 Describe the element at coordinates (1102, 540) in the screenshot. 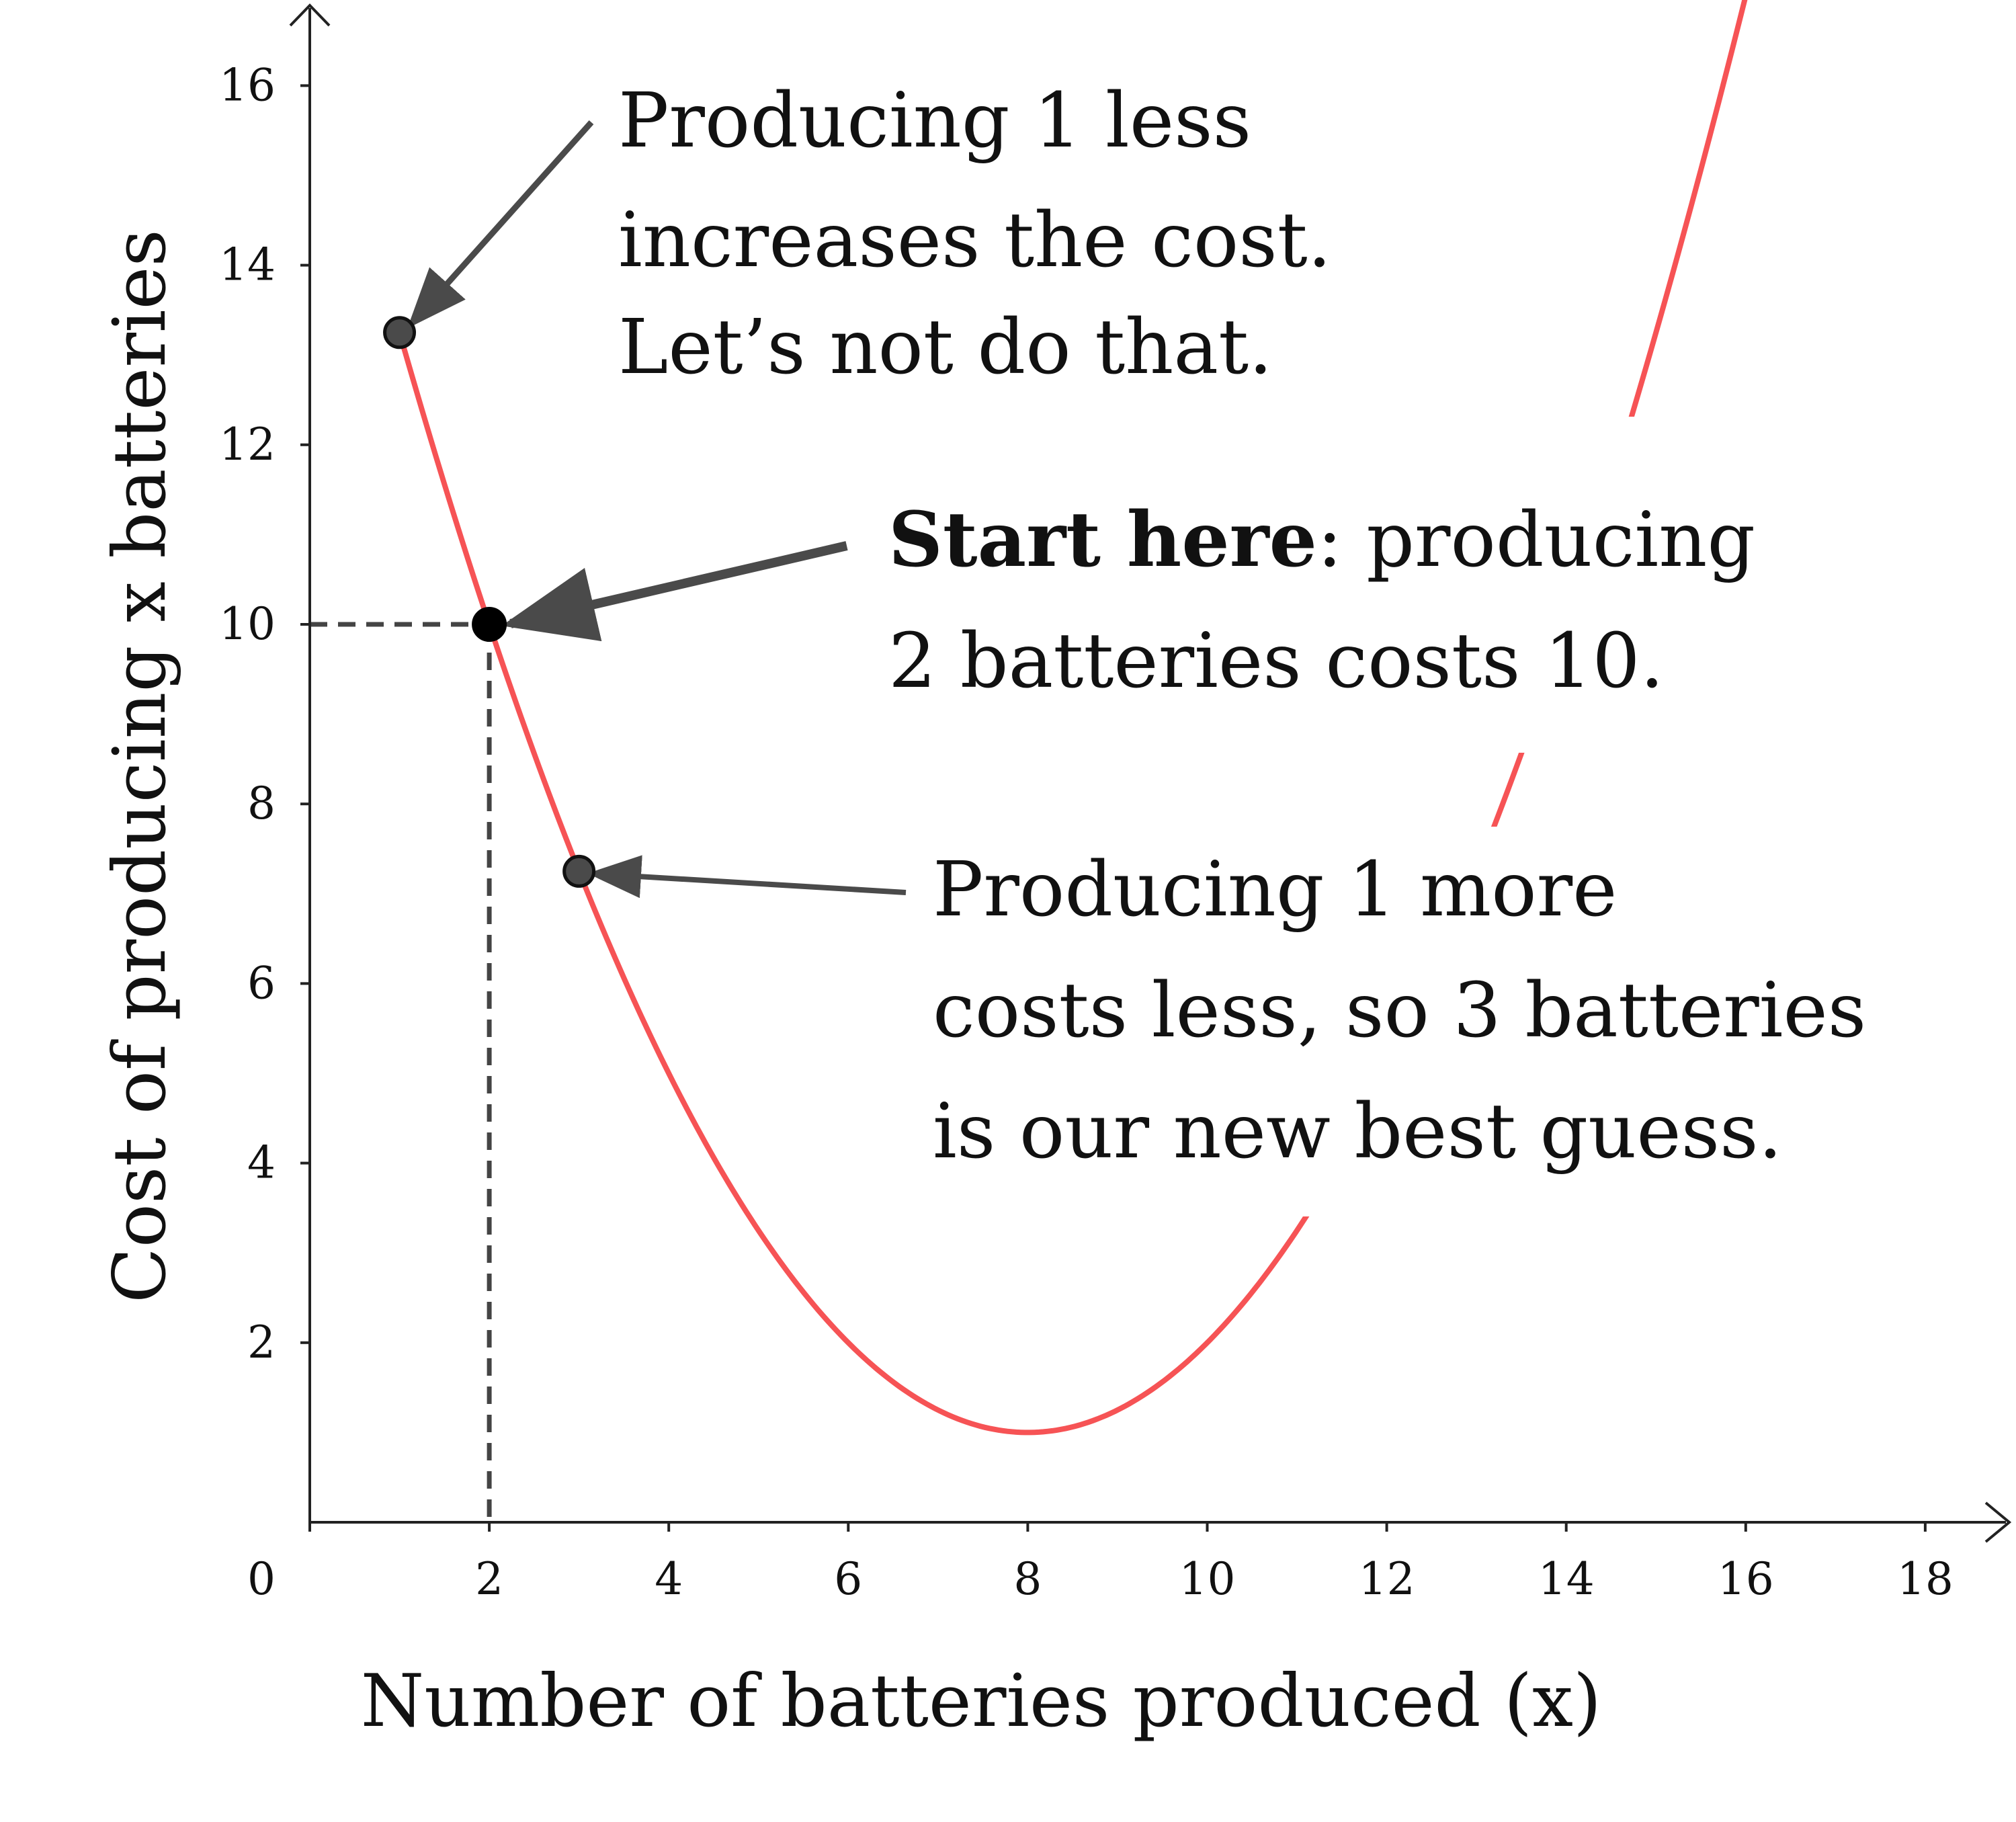

I see `annotation-start-bold: Start here` at that location.